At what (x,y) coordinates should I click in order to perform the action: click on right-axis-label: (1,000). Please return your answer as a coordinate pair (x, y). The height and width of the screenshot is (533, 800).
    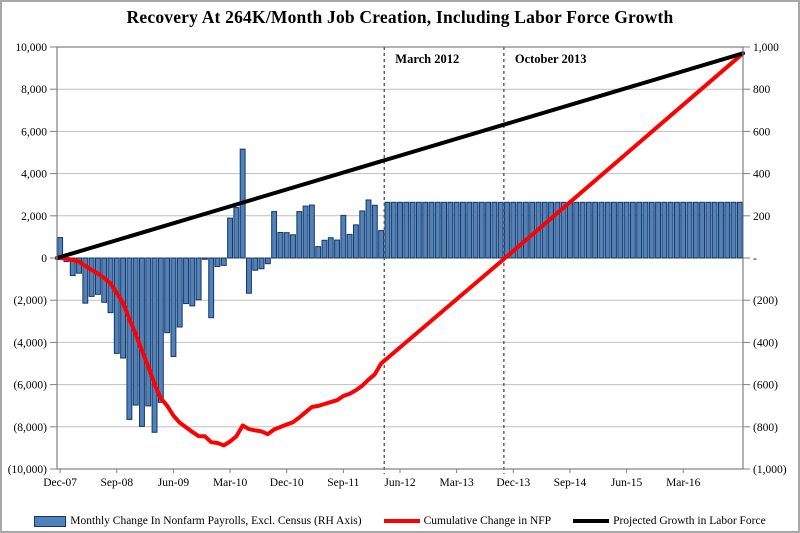
    Looking at the image, I should click on (770, 470).